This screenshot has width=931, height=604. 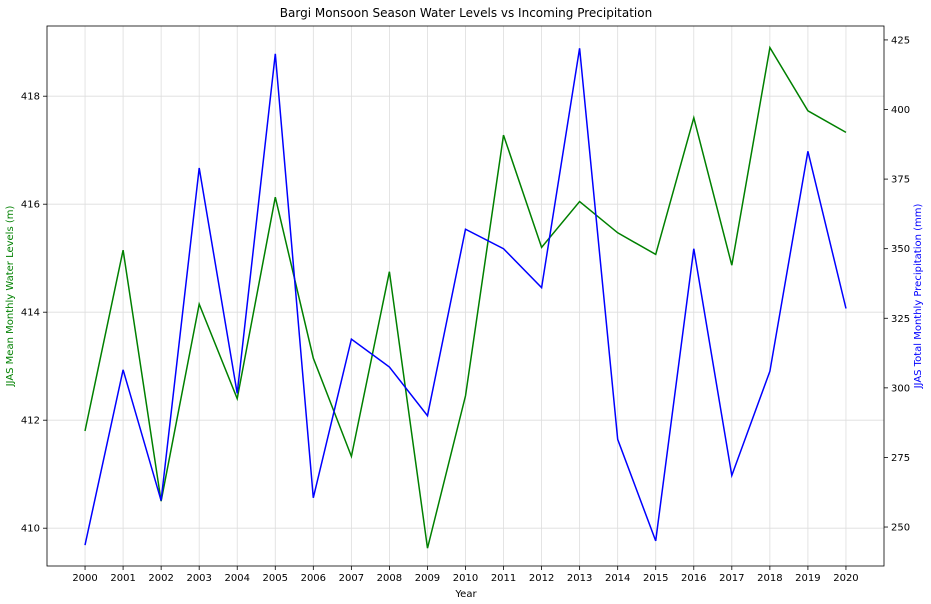 I want to click on right-y-tick-label: 425, so click(x=900, y=40).